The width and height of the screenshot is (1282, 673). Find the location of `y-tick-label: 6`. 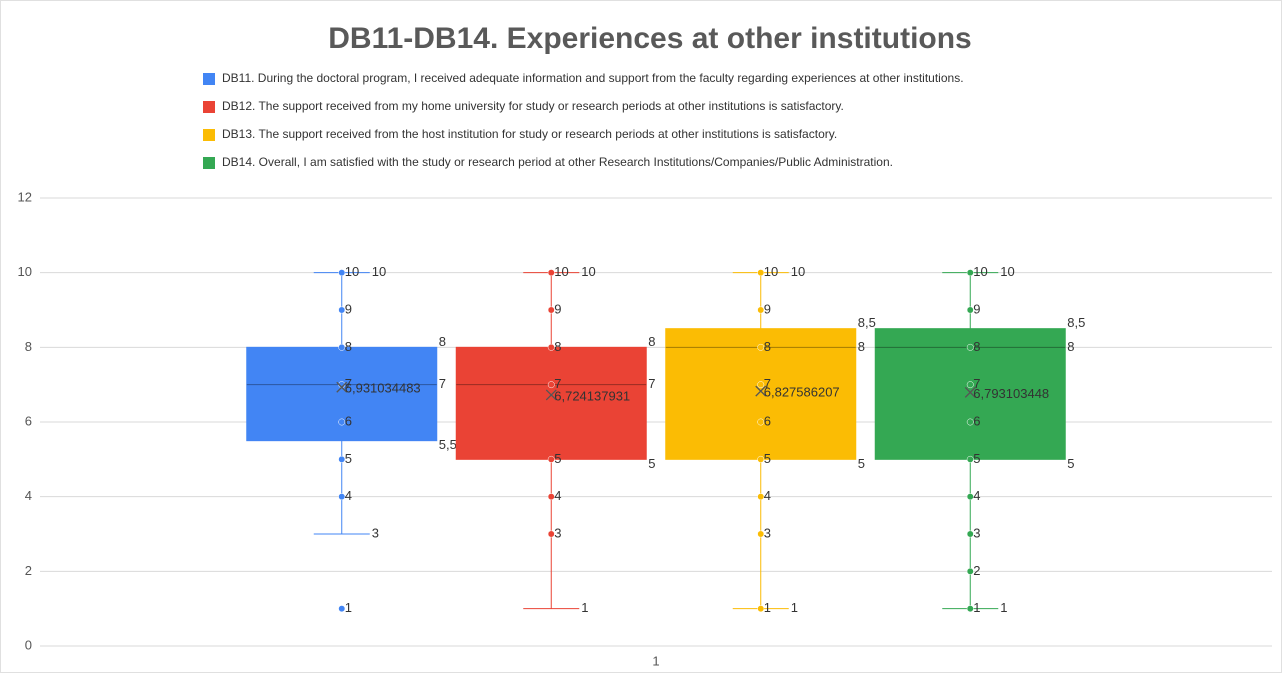

y-tick-label: 6 is located at coordinates (28, 420).